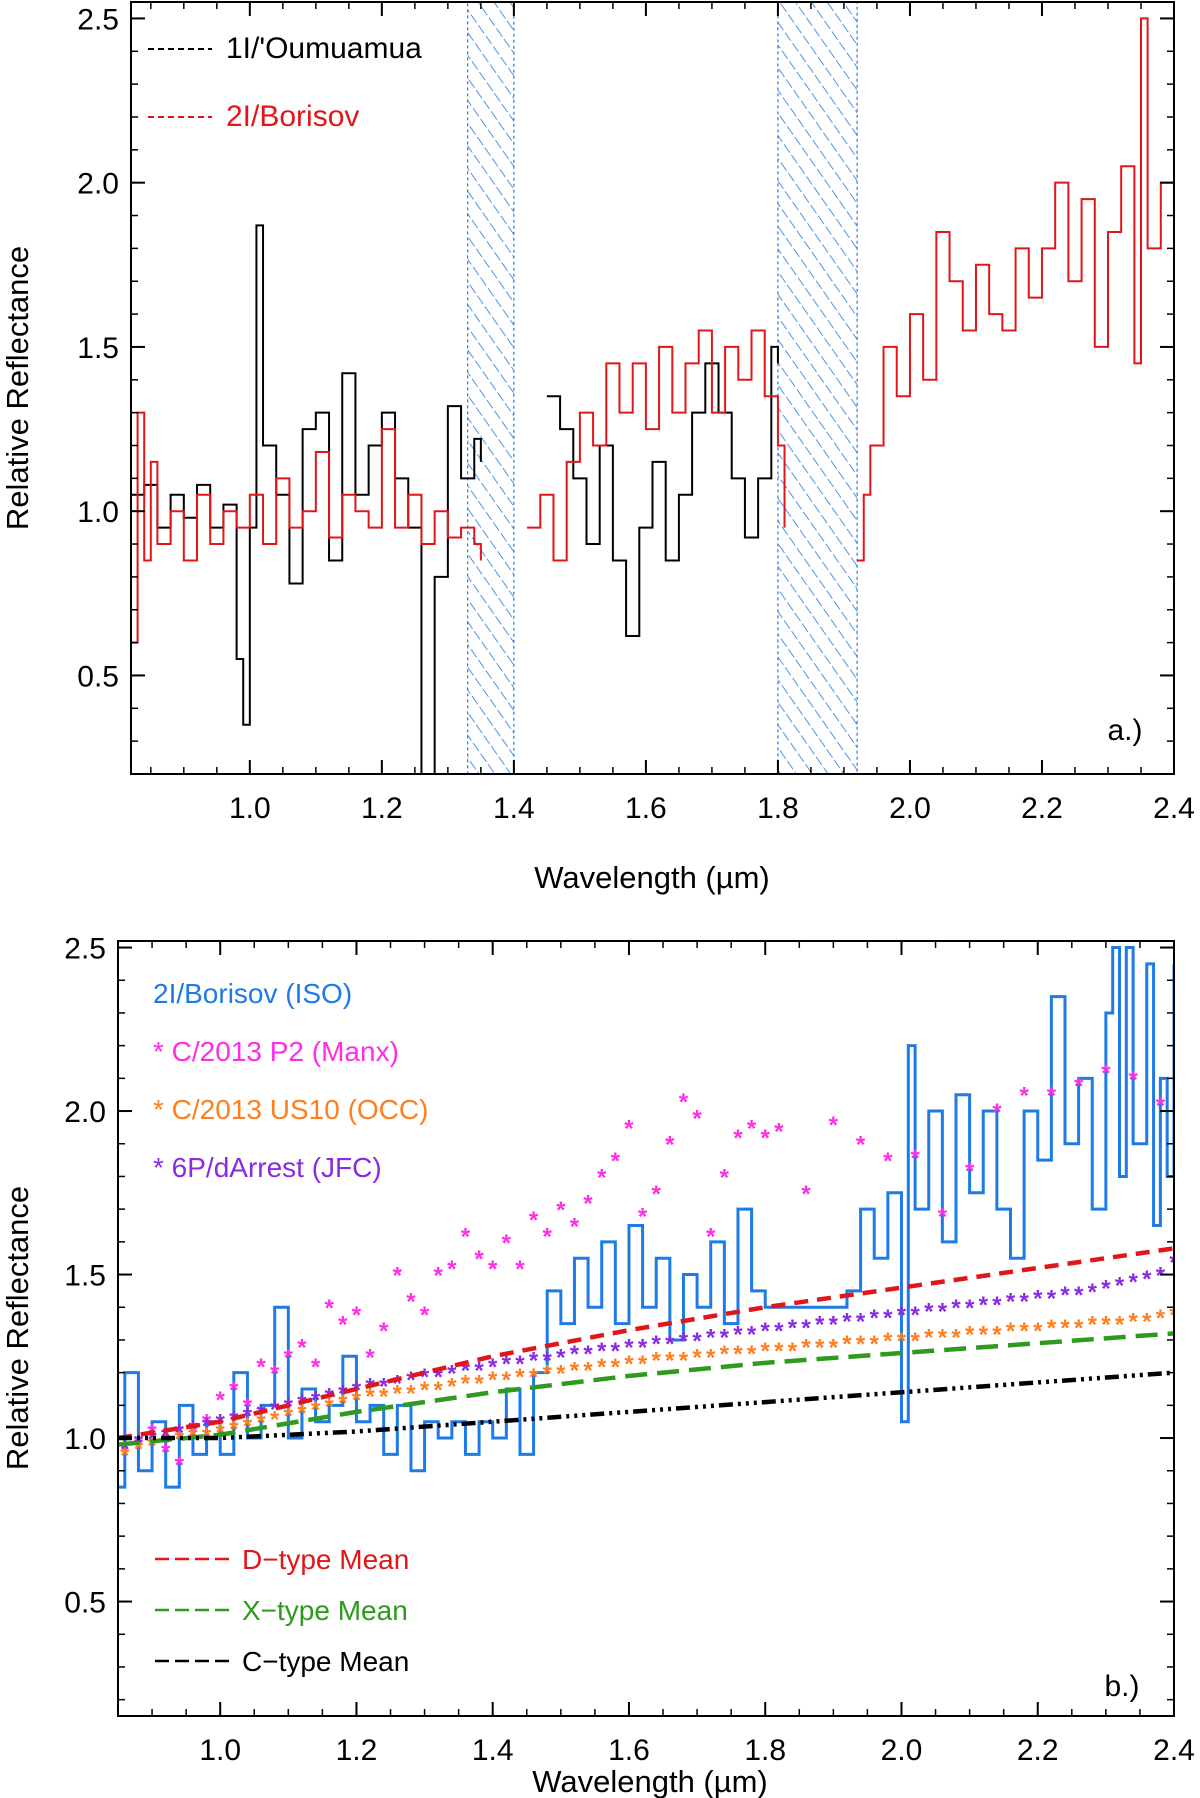 This screenshot has height=1798, width=1200. Describe the element at coordinates (1133, 1079) in the screenshot. I see `point-c-2013-p2-manx-61: *` at that location.